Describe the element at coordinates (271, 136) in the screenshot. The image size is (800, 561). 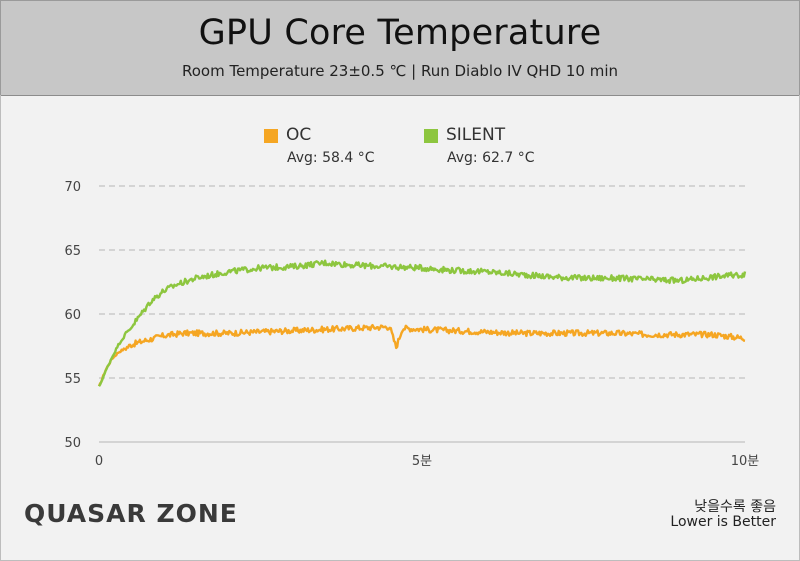
I see `legend-swatch-oc` at that location.